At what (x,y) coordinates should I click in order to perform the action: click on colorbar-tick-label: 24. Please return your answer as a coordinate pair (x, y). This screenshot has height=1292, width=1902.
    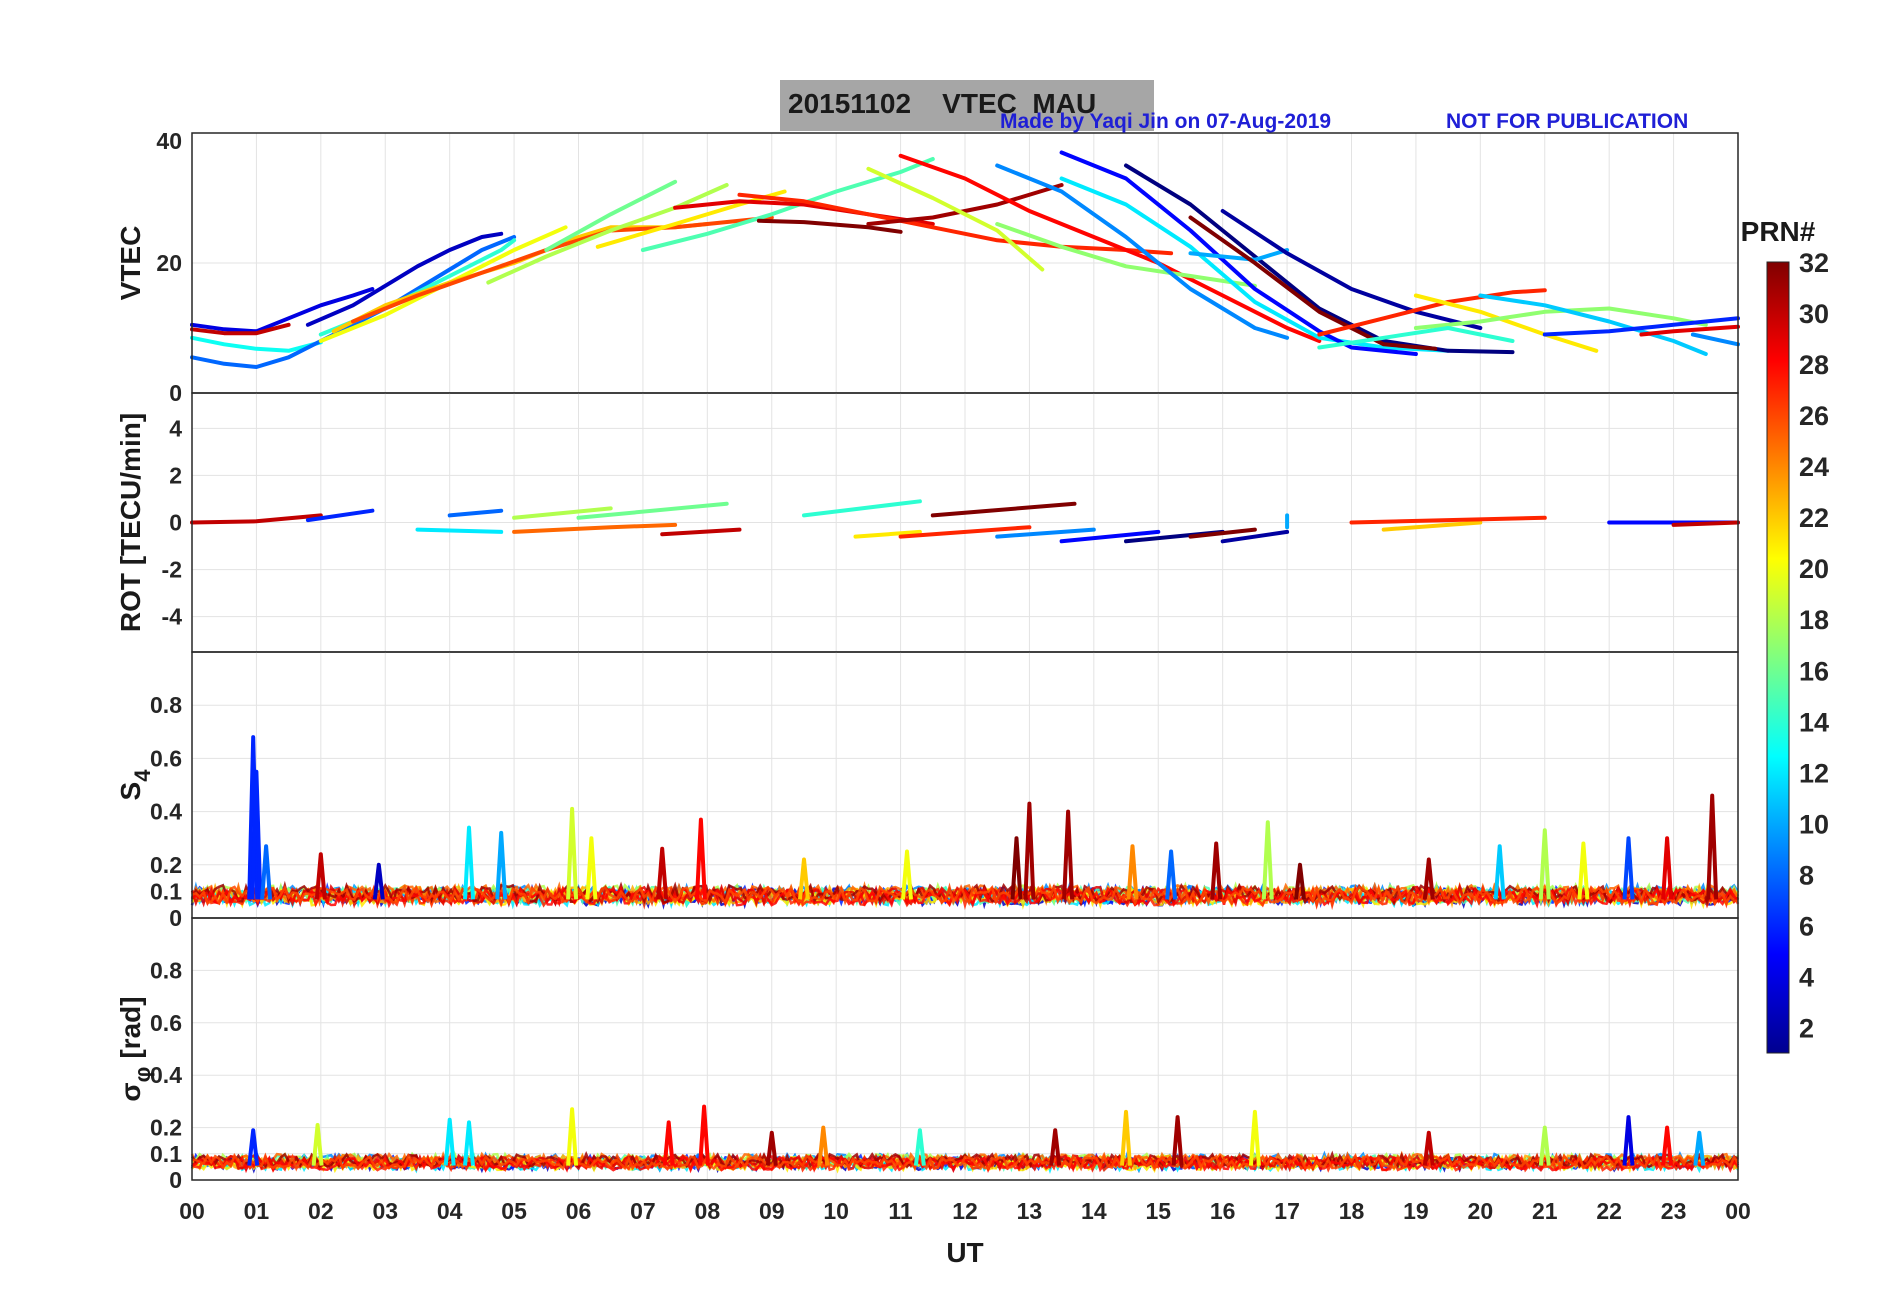
    Looking at the image, I should click on (1814, 467).